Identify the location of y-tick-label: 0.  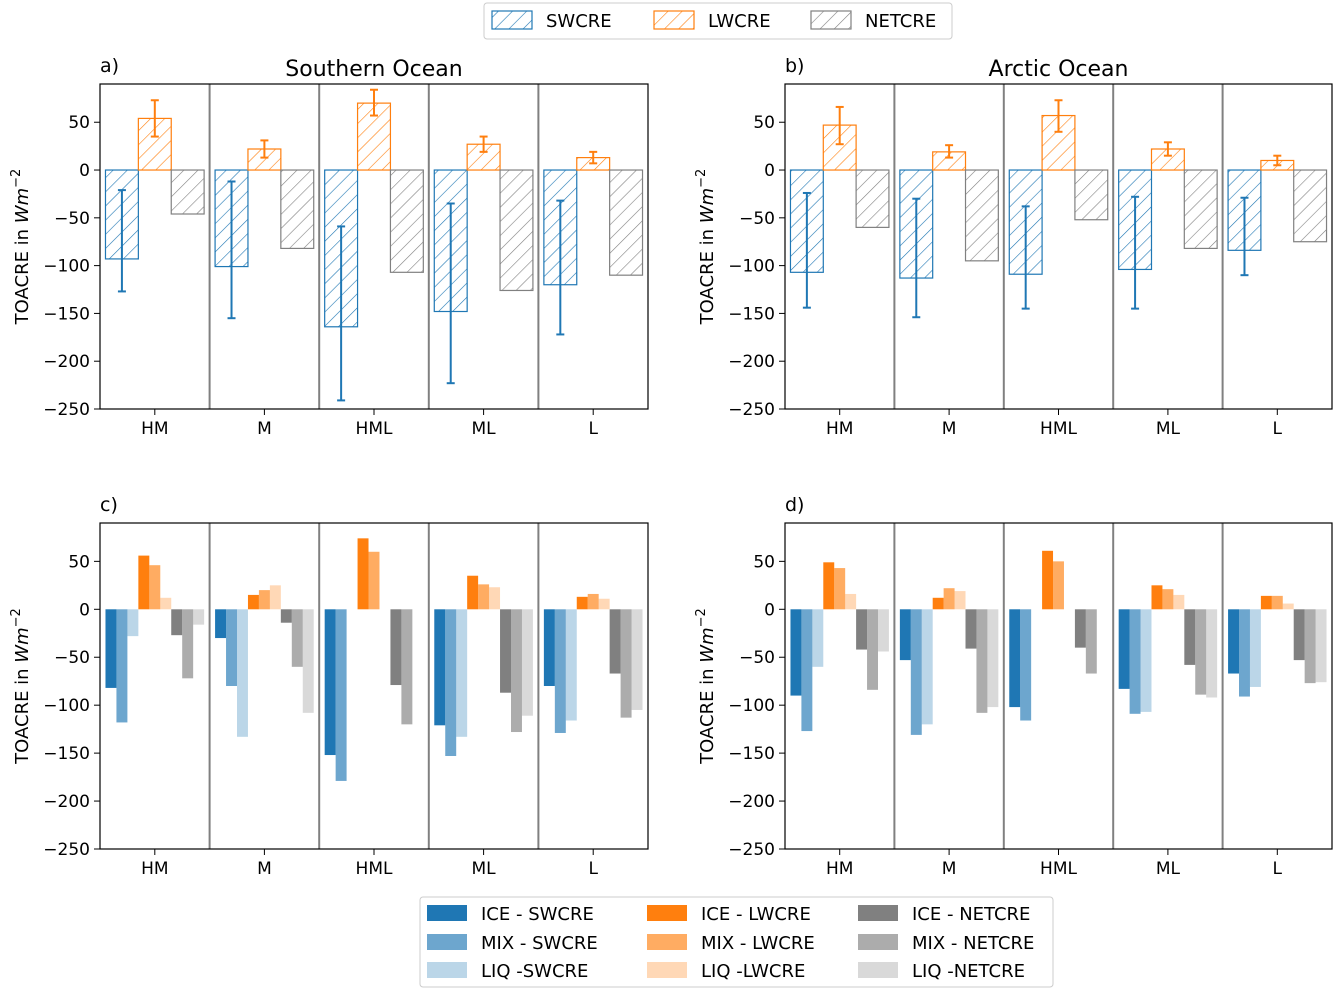
(84, 171).